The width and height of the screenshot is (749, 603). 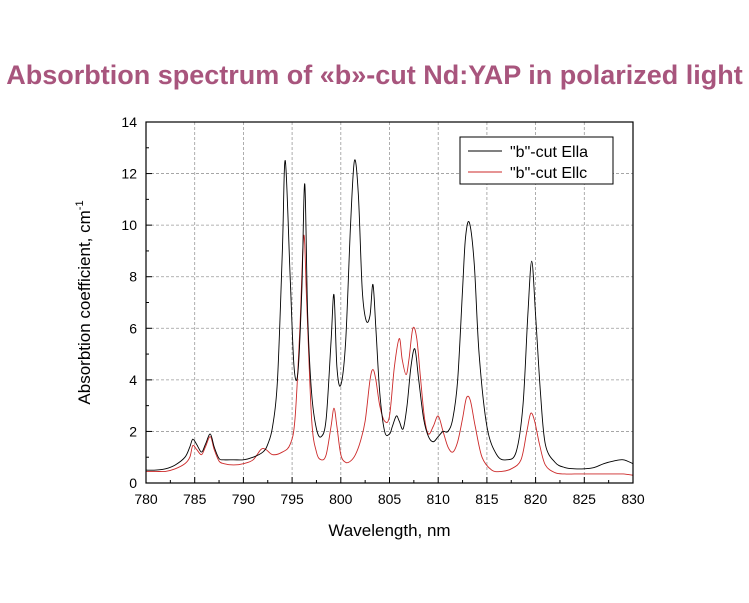 What do you see at coordinates (487, 499) in the screenshot?
I see `x-tick-label: 815` at bounding box center [487, 499].